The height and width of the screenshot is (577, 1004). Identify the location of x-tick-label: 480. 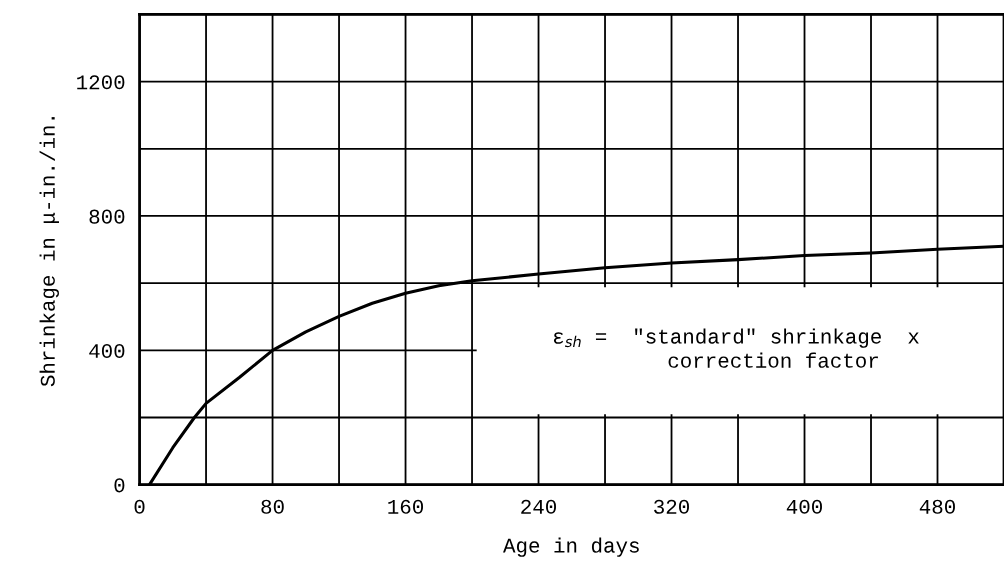
(937, 506).